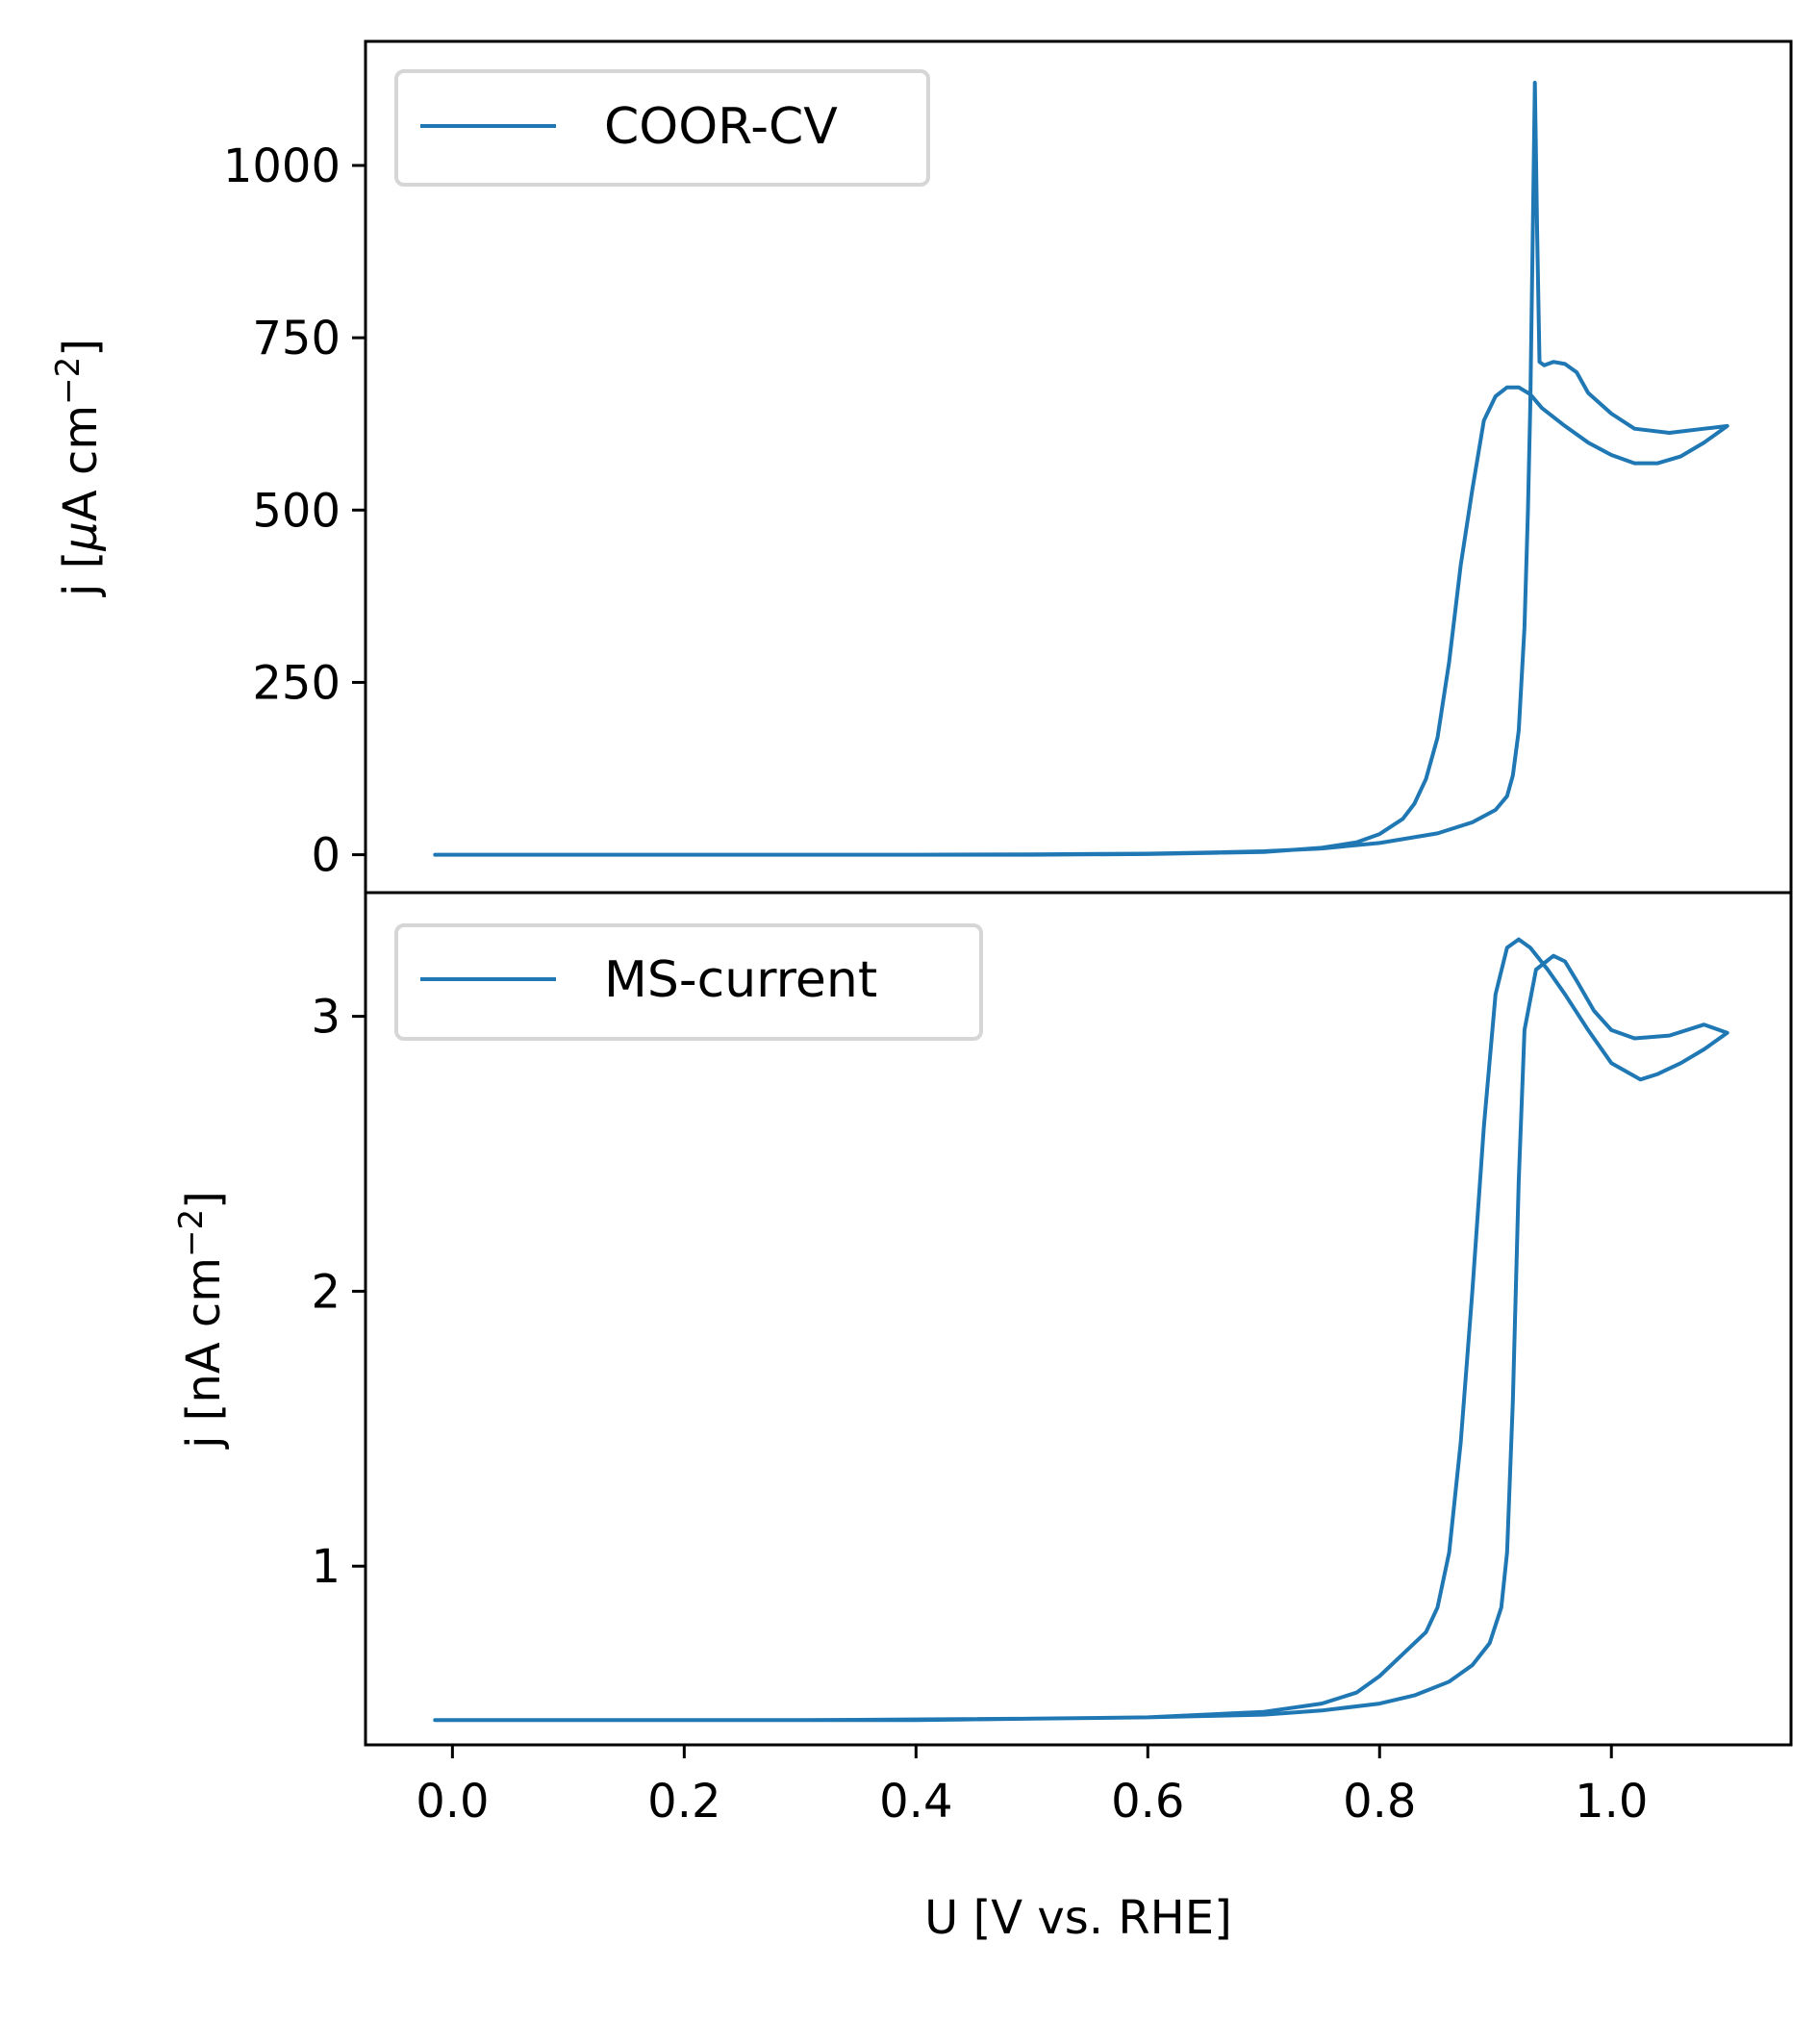 The image size is (1817, 2044). Describe the element at coordinates (721, 127) in the screenshot. I see `top-legend-label: COOR-CV` at that location.